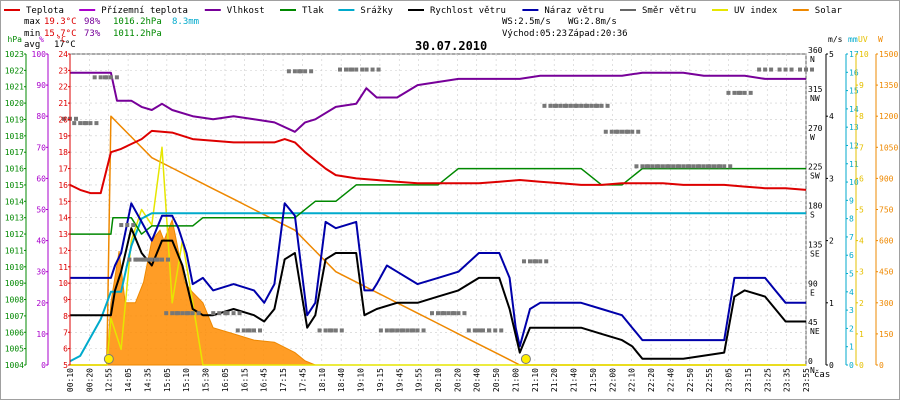 Image resolution: width=900 pixels, height=400 pixels. I want to click on x-tick-label: 15:10, so click(186, 380).